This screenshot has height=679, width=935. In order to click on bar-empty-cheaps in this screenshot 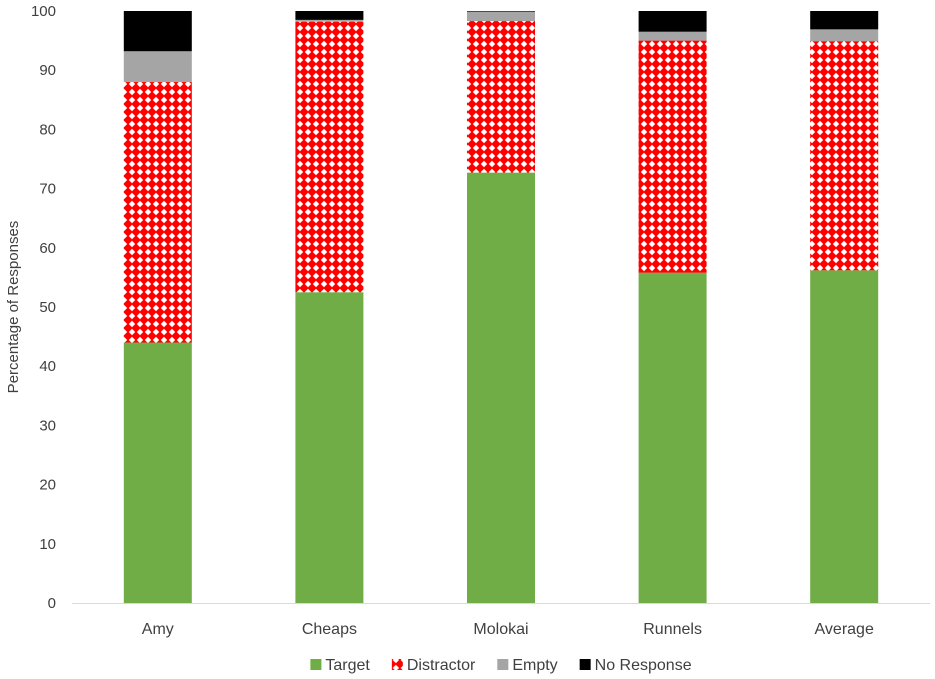, I will do `click(329, 20)`.